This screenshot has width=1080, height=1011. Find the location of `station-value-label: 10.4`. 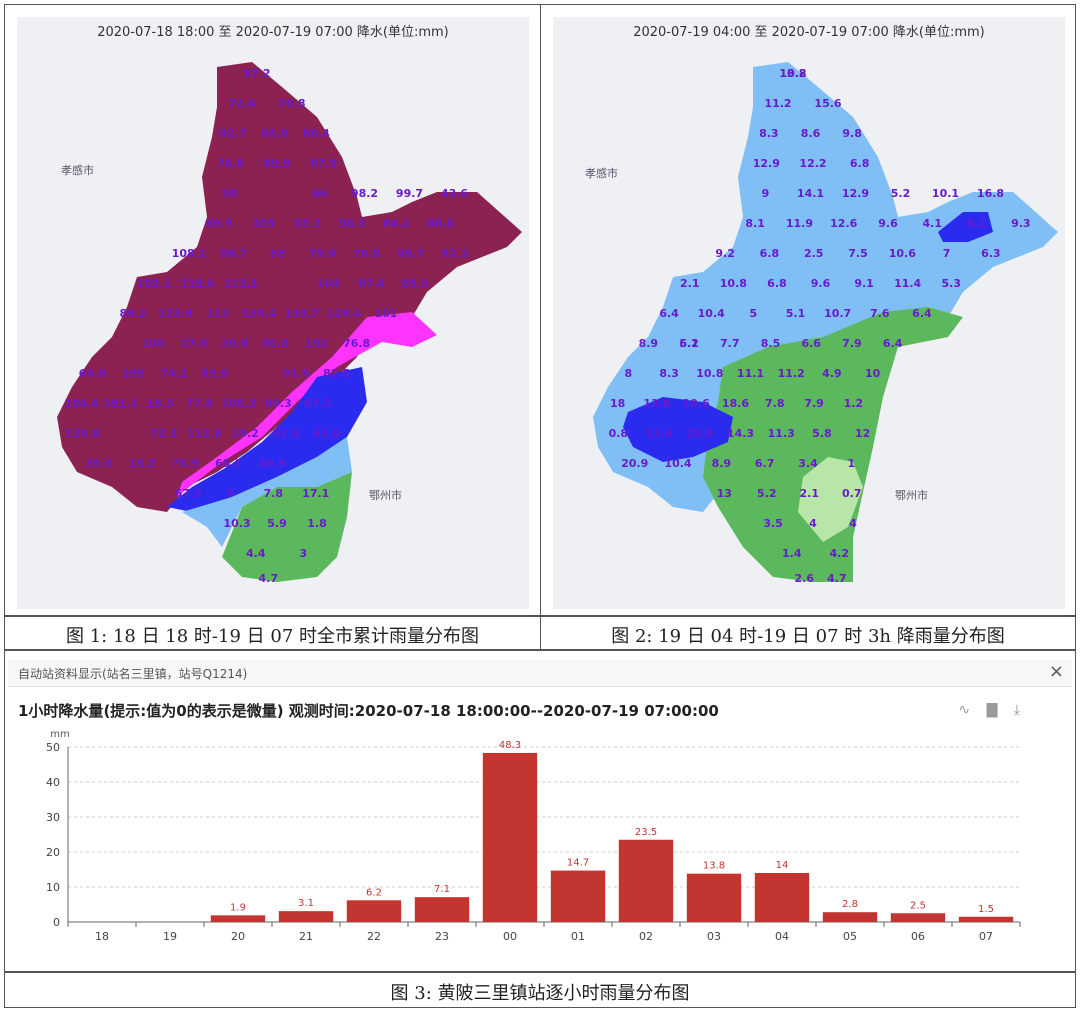

station-value-label: 10.4 is located at coordinates (677, 463).